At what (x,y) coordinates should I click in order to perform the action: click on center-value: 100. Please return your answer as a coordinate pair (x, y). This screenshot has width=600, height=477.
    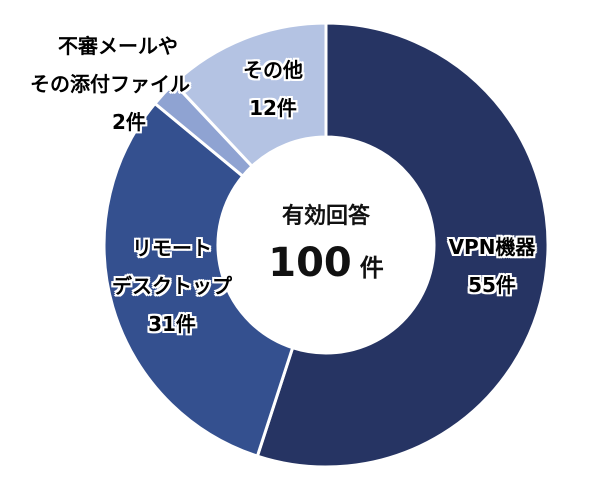
    Looking at the image, I should click on (310, 263).